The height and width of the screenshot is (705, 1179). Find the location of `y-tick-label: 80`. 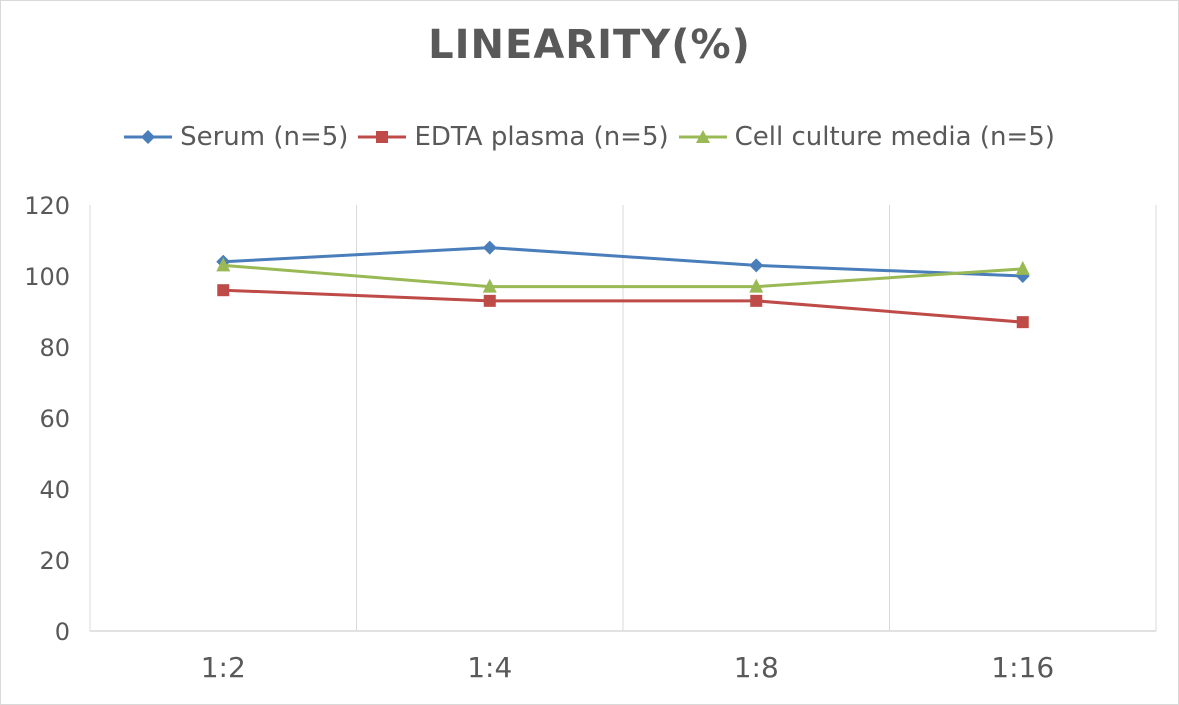

y-tick-label: 80 is located at coordinates (54, 348).